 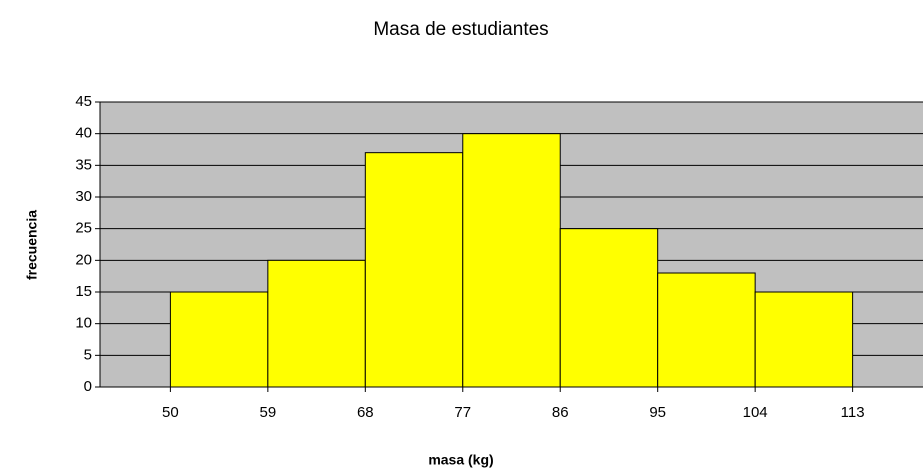 What do you see at coordinates (853, 412) in the screenshot?
I see `x-tick-label: 113` at bounding box center [853, 412].